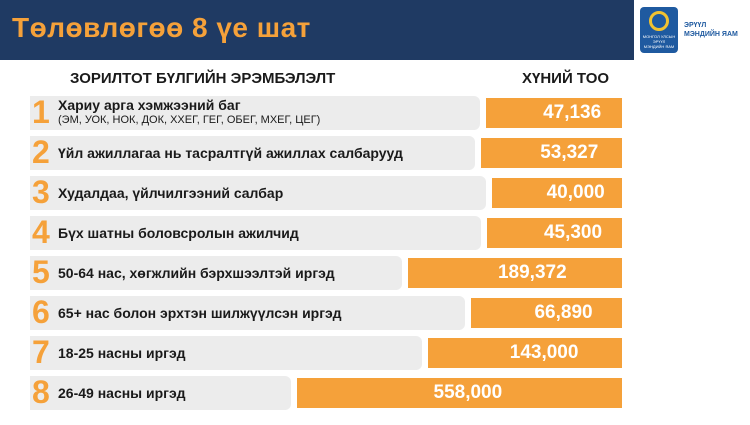  Describe the element at coordinates (575, 192) in the screenshot. I see `value-label: 40,000` at that location.